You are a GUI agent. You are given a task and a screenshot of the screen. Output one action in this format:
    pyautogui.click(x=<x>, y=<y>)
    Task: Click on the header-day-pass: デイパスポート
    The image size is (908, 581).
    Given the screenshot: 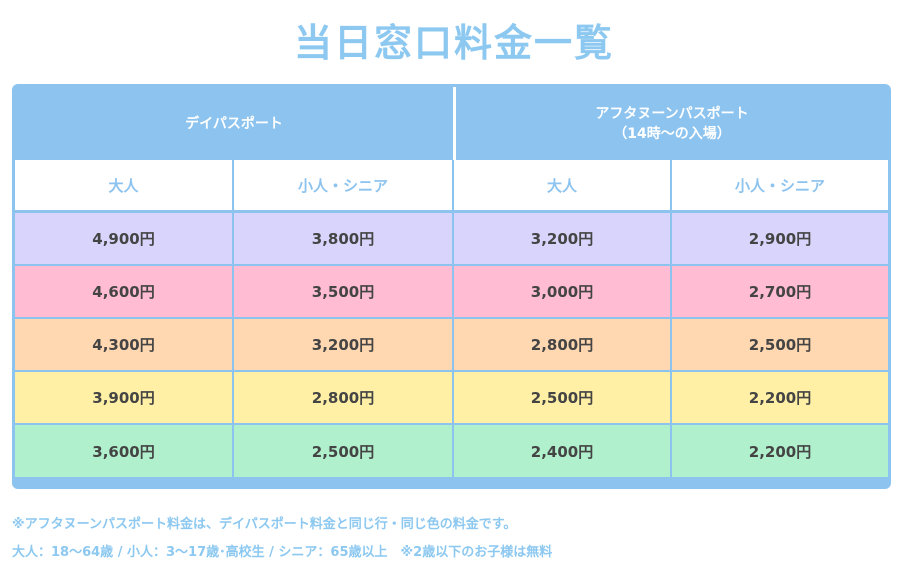 What is the action you would take?
    pyautogui.click(x=235, y=123)
    